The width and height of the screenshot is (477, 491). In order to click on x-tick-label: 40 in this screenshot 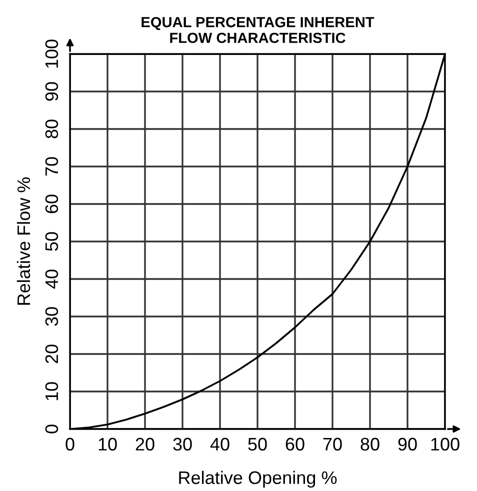, I will do `click(220, 444)`.